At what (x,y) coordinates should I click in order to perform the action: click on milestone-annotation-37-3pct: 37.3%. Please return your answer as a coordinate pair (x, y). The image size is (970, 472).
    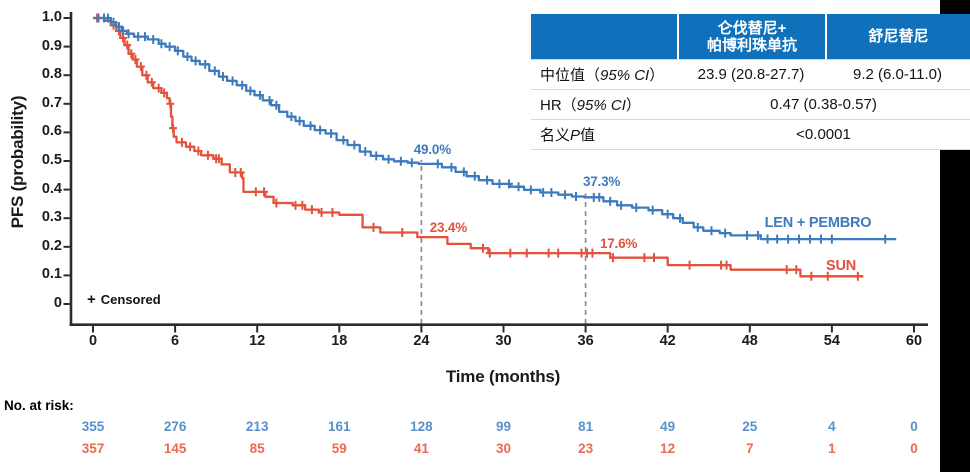
    Looking at the image, I should click on (601, 182).